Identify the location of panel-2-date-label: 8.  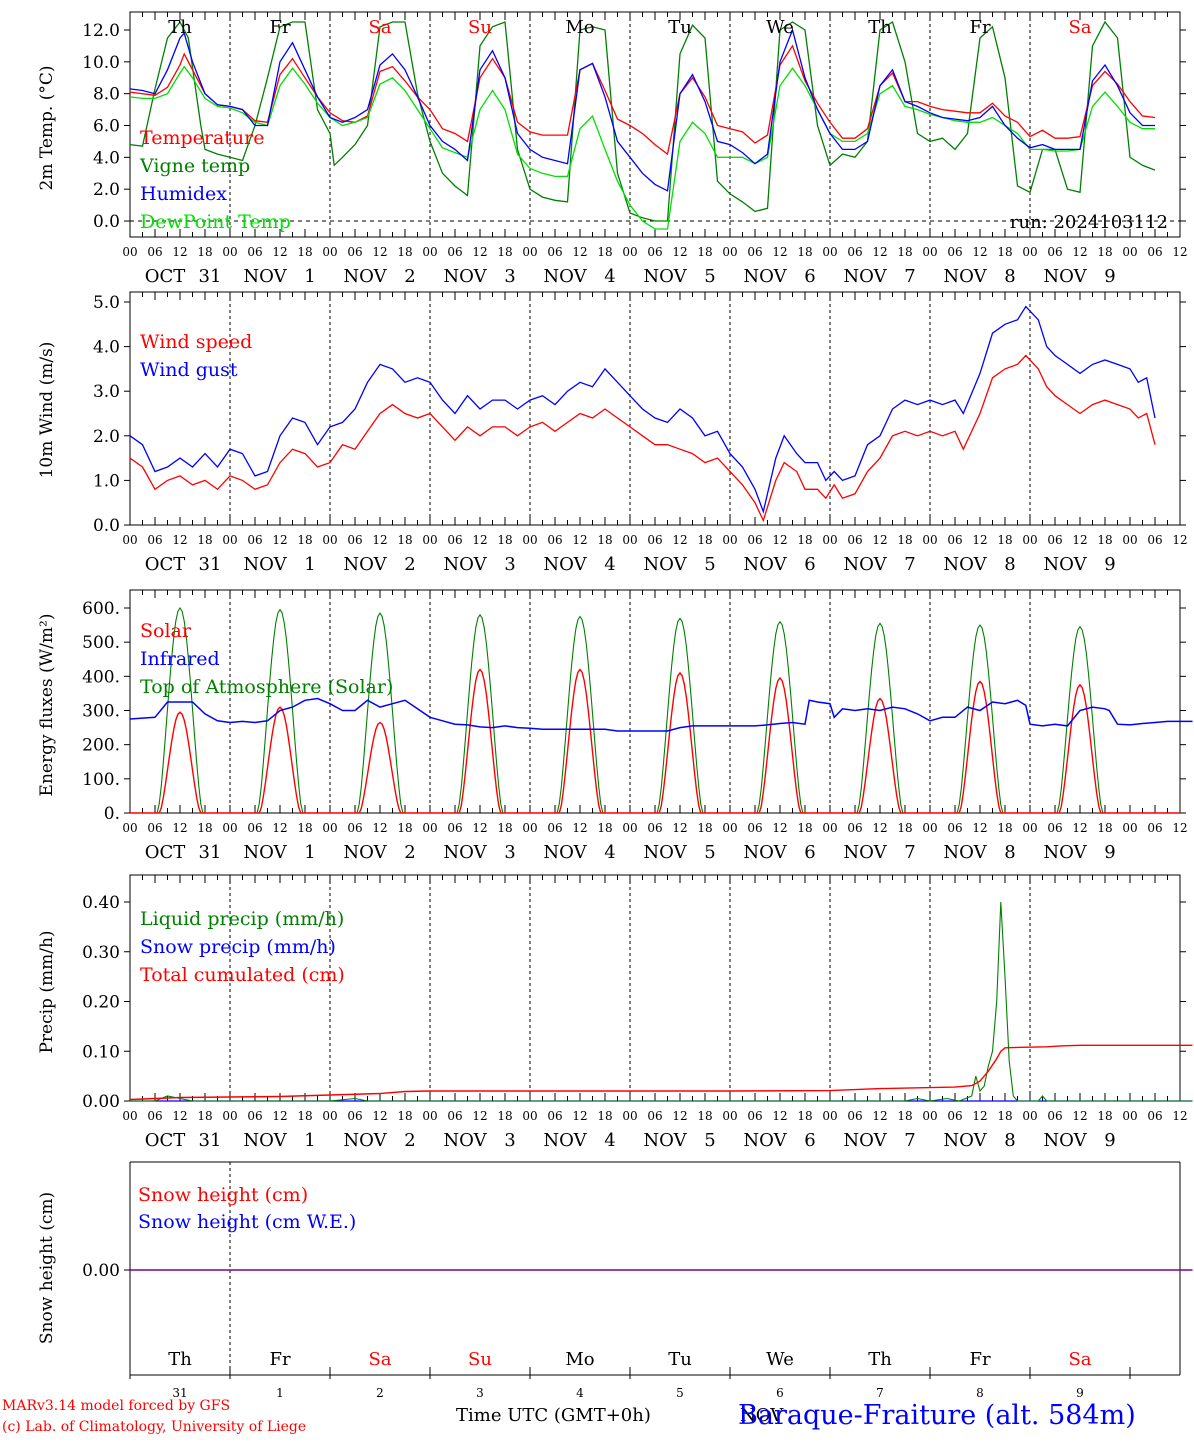
(1009, 852).